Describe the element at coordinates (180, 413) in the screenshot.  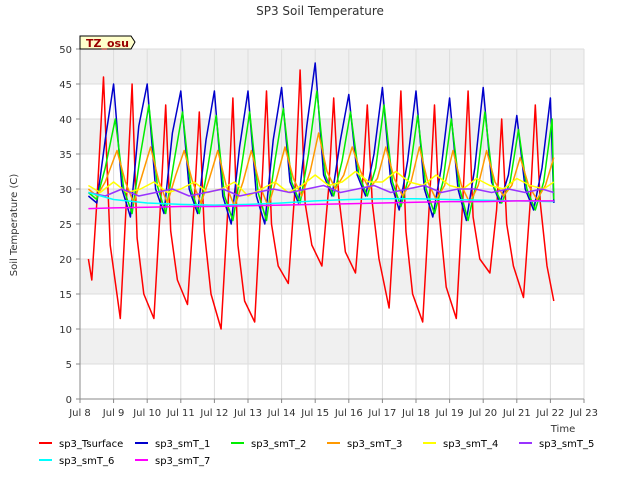
I see `x-tick-label: Jul 11` at that location.